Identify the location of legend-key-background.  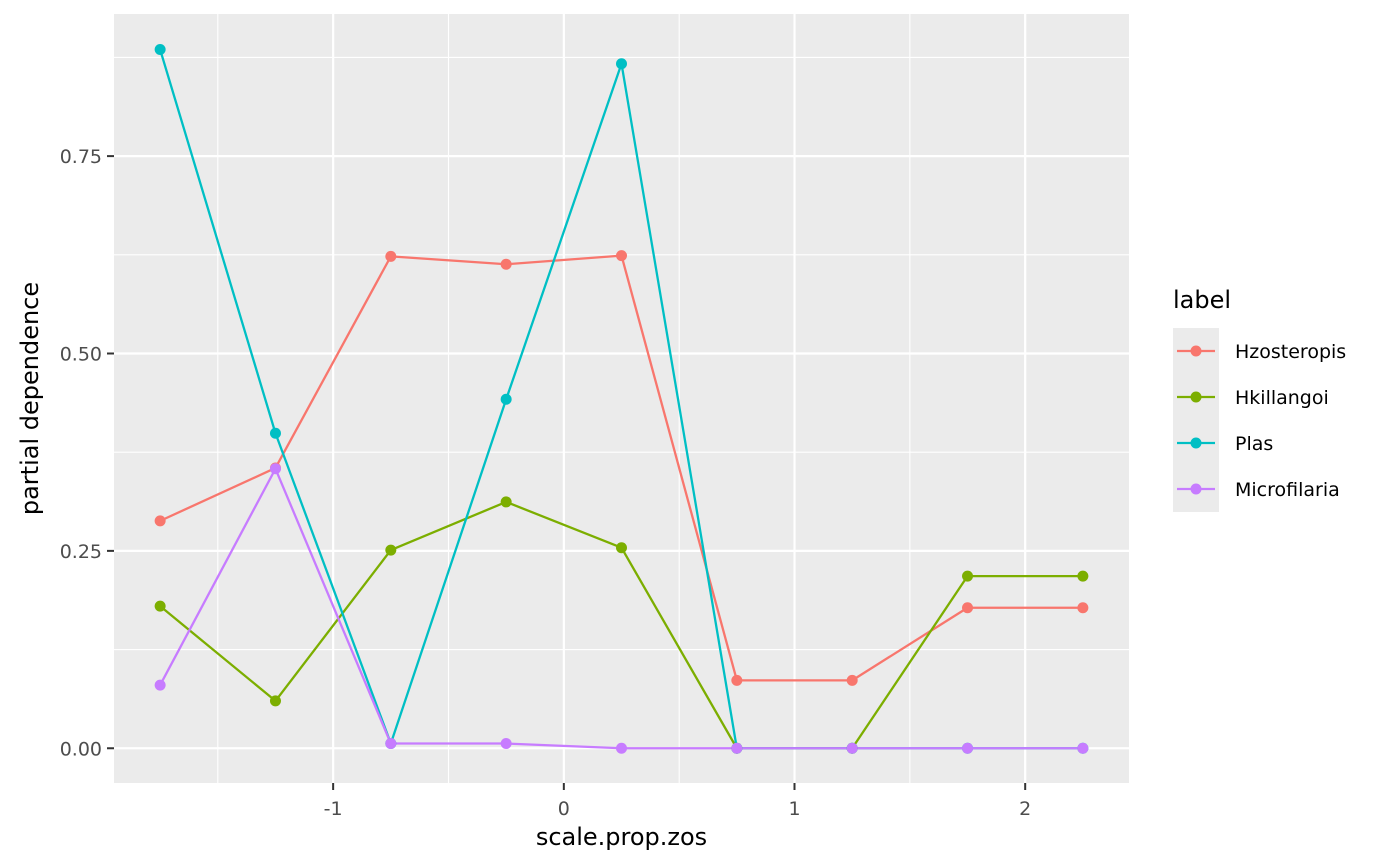
(1196, 420).